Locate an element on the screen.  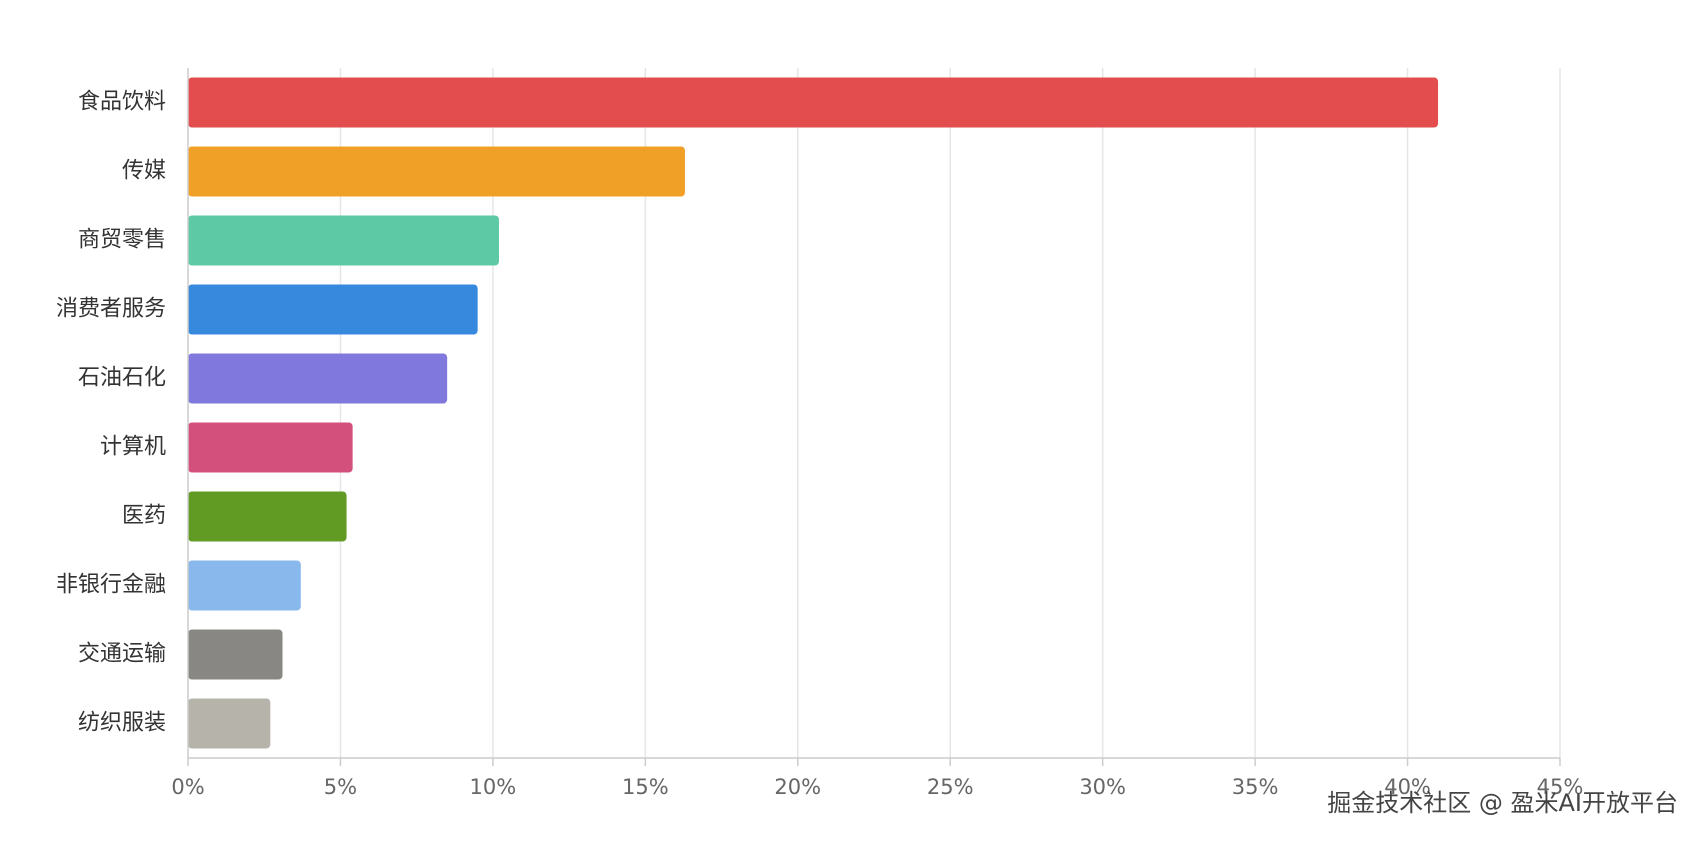
x-tick-label: 35% is located at coordinates (1255, 787).